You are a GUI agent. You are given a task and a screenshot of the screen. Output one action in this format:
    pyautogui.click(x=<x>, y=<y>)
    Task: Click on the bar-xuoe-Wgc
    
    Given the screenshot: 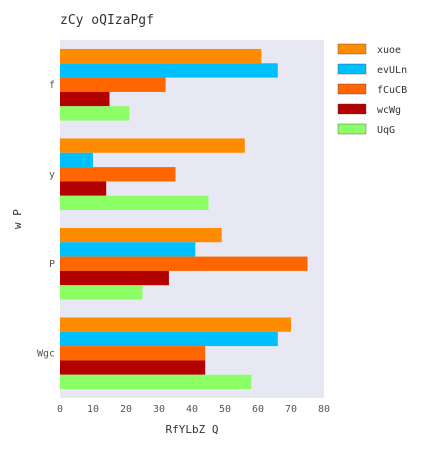 What is the action you would take?
    pyautogui.click(x=175, y=324)
    